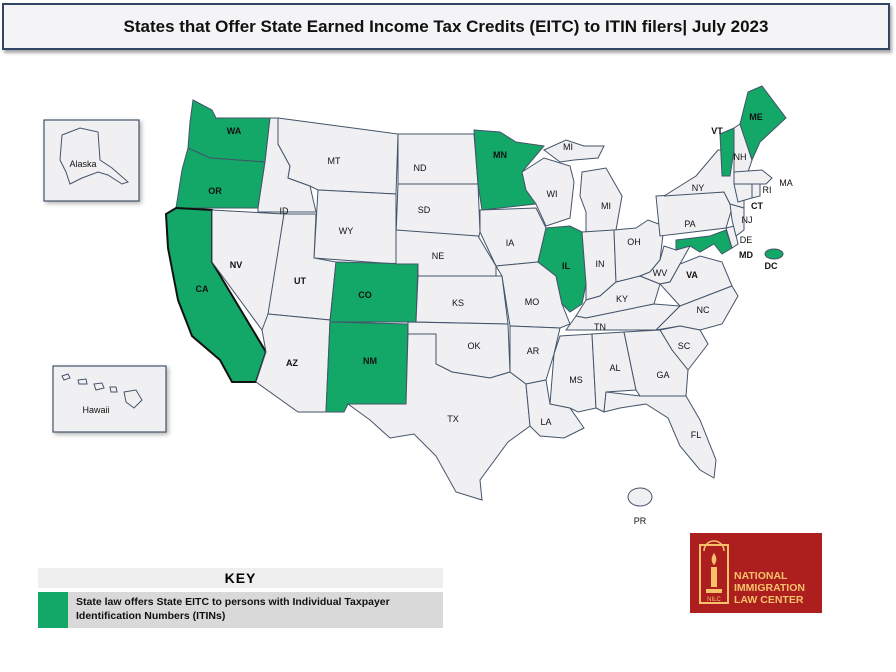 The width and height of the screenshot is (896, 672). Describe the element at coordinates (240, 578) in the screenshot. I see `key-heading: KEY` at that location.